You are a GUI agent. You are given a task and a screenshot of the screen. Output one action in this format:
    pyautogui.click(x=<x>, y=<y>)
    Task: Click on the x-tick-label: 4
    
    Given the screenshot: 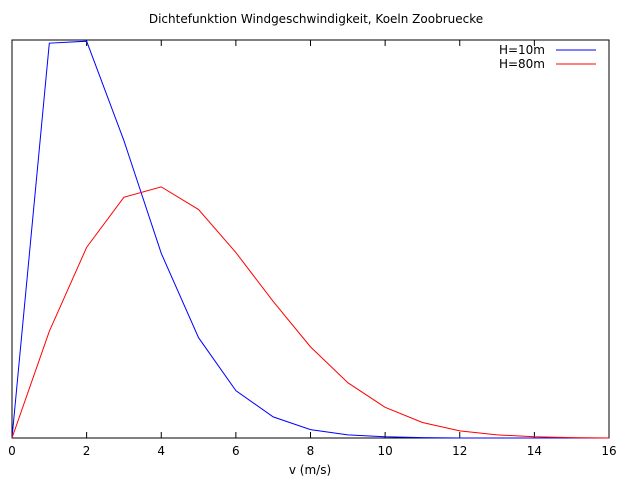 What is the action you would take?
    pyautogui.click(x=161, y=451)
    